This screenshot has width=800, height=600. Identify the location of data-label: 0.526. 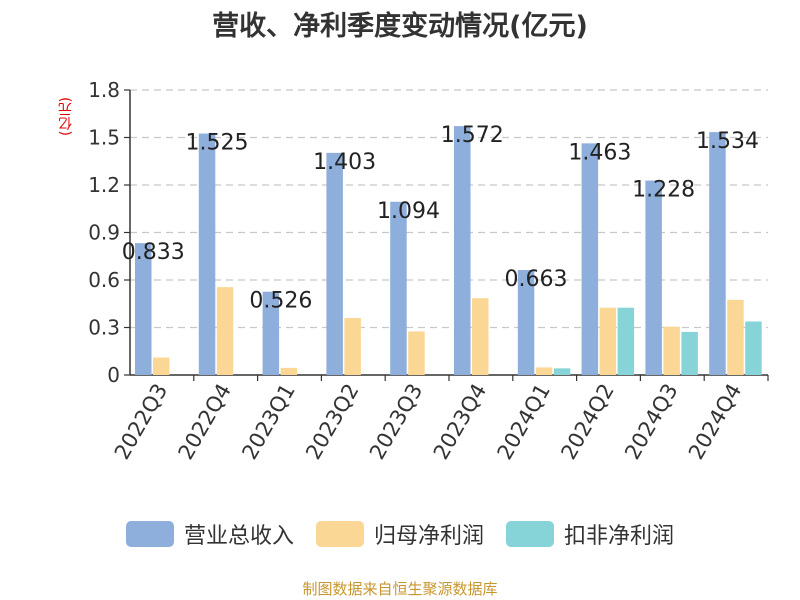
(280, 301).